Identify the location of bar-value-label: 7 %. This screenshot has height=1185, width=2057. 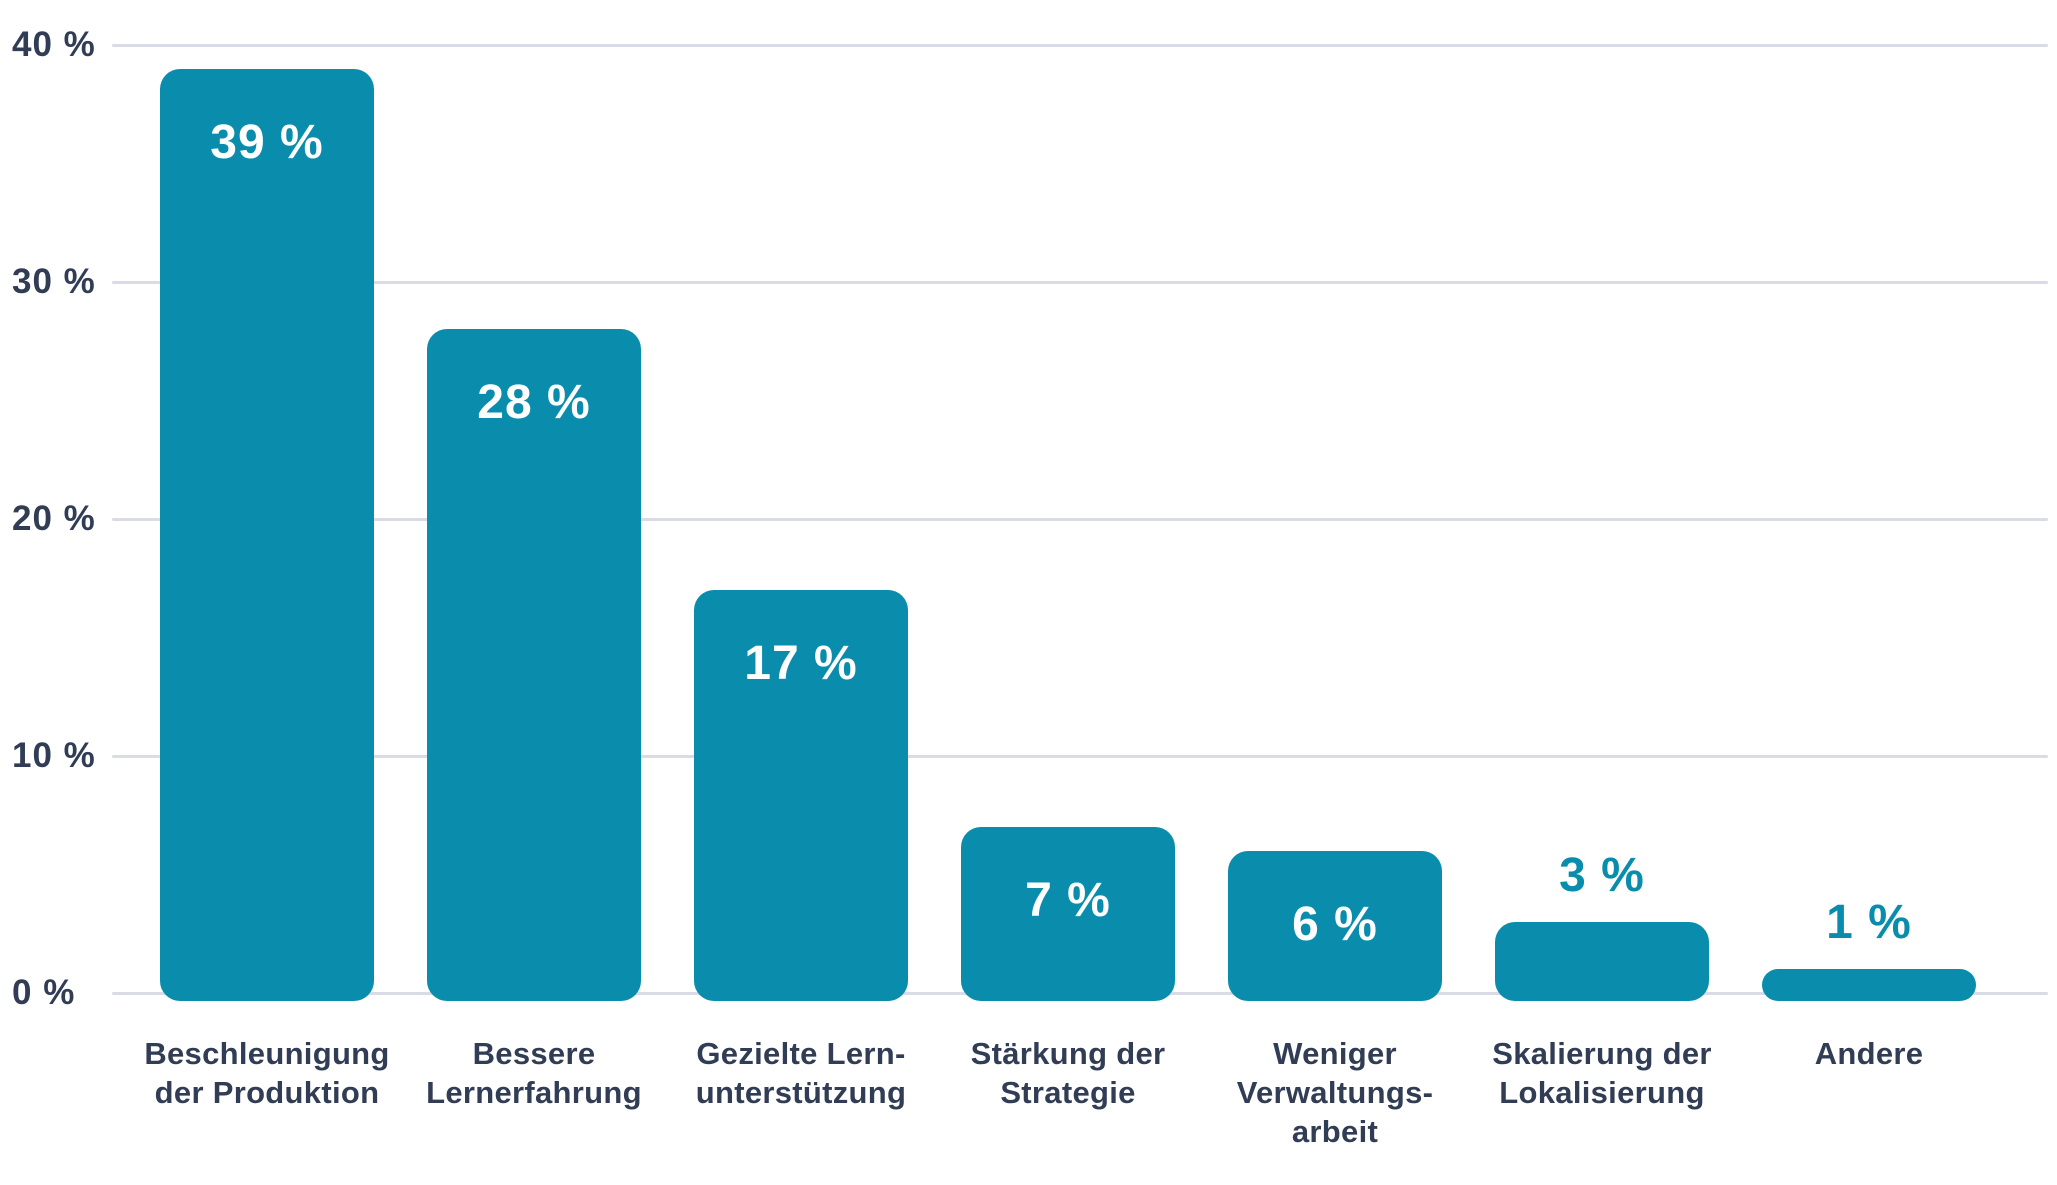
(1068, 901).